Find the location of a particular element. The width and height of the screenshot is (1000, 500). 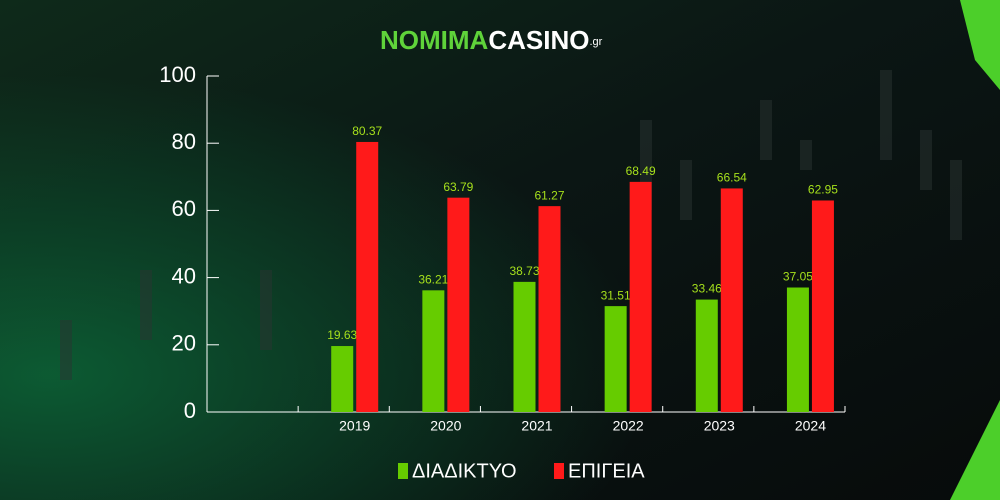

x-tick-label: 2022 is located at coordinates (628, 426).